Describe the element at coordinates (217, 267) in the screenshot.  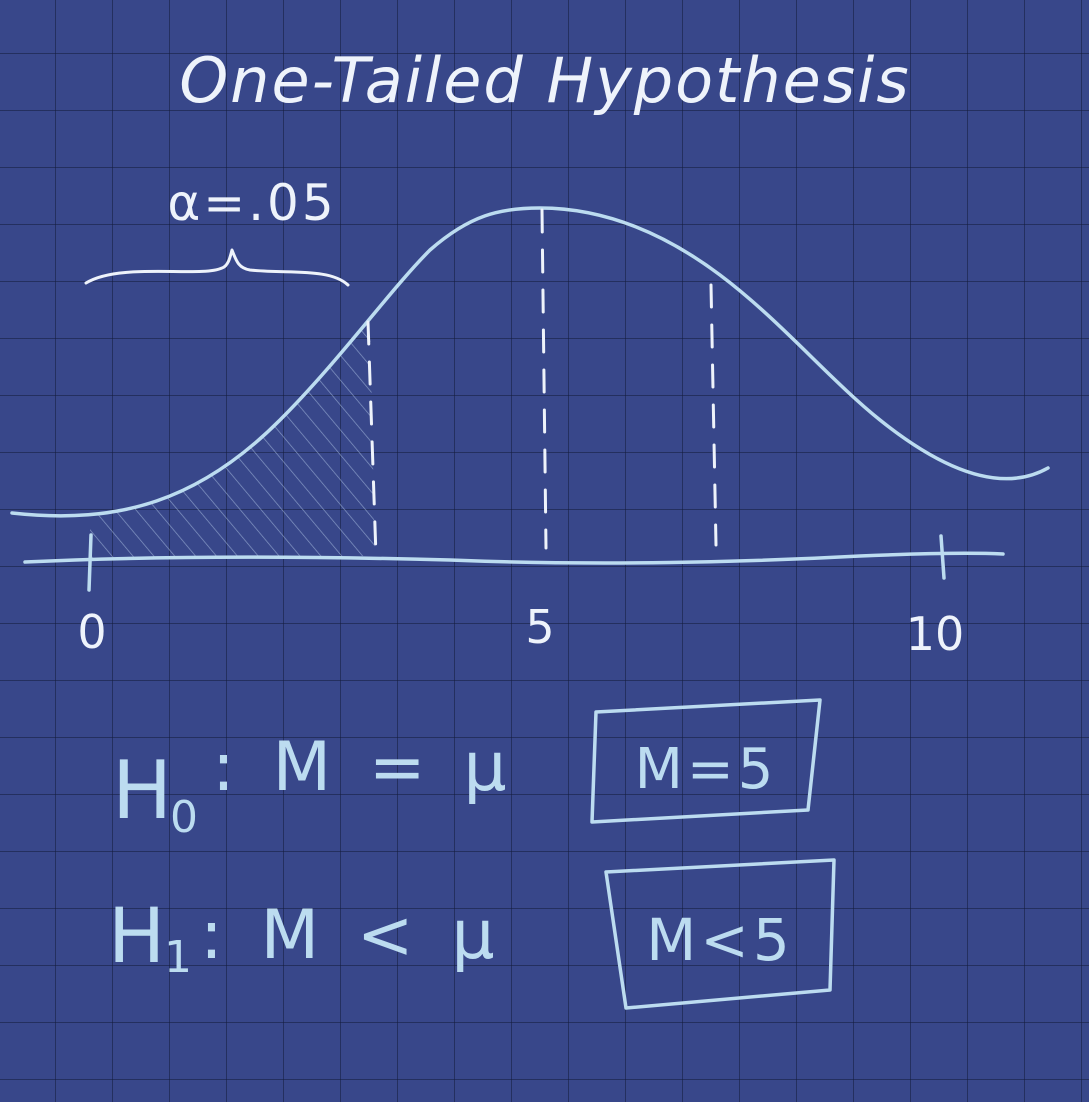
I see `alpha-brace` at that location.